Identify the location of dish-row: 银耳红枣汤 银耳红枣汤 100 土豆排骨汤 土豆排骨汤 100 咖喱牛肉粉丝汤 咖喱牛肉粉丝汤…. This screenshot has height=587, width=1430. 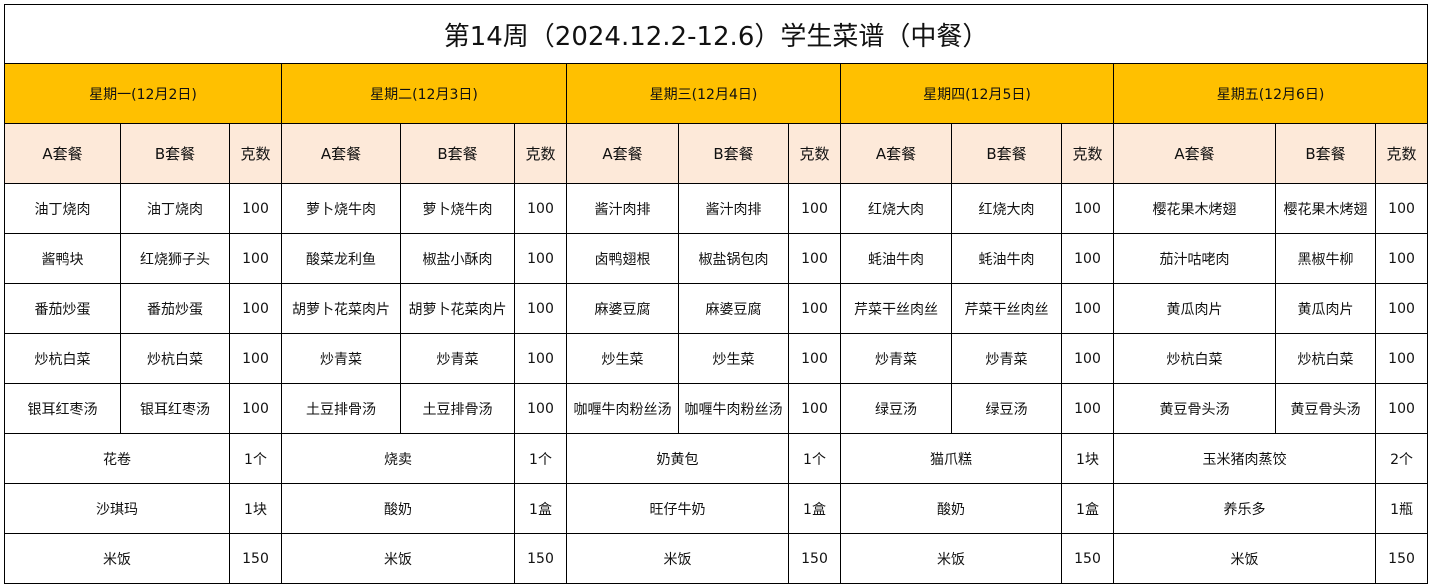
(716, 408).